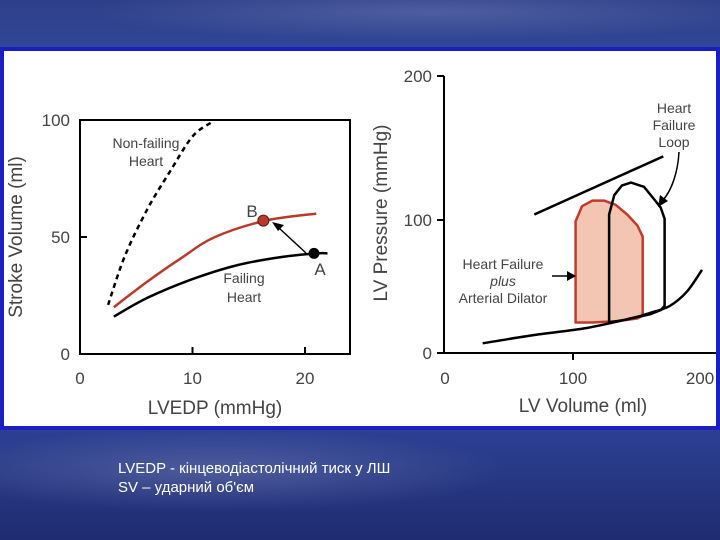 The width and height of the screenshot is (720, 540). I want to click on left-point-a-label: A, so click(320, 269).